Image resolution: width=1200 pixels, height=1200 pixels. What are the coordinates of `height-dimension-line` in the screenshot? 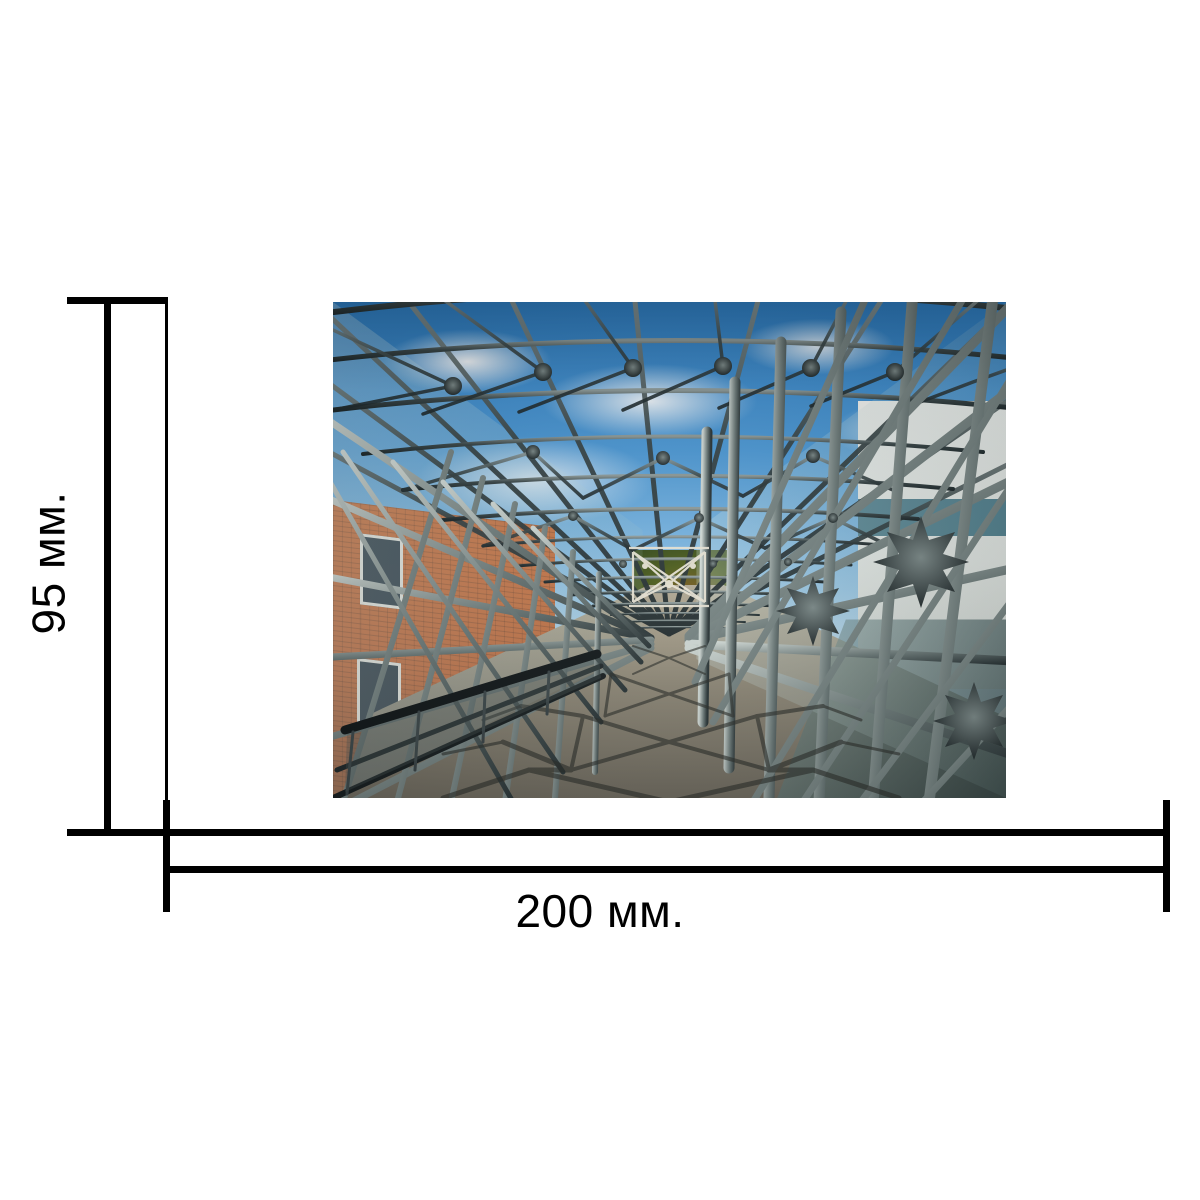 It's located at (107, 566).